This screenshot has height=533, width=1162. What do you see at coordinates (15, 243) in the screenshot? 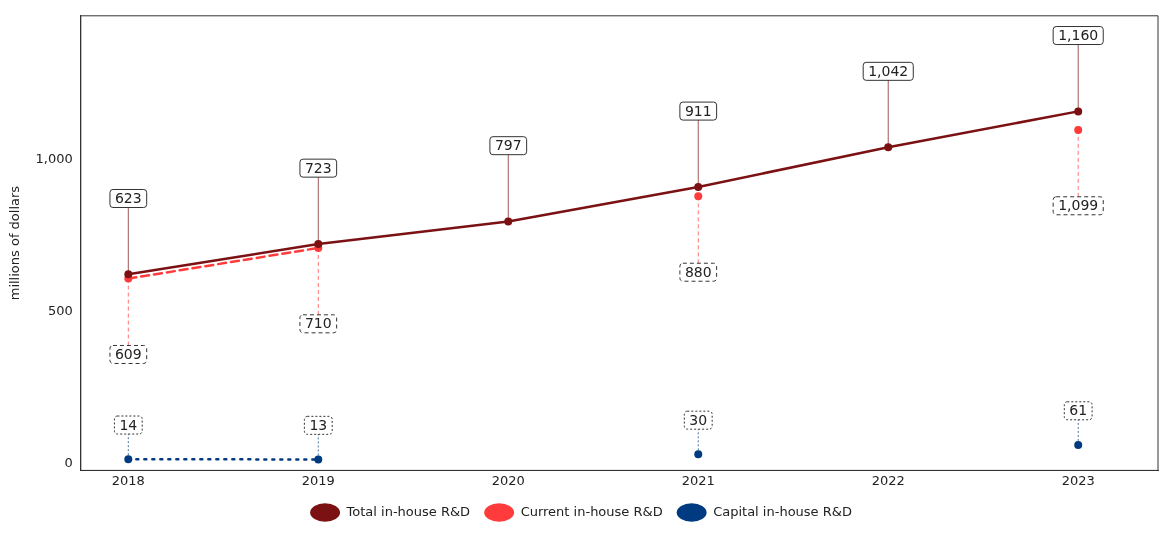
I see `y-axis-title: millions of dollars` at bounding box center [15, 243].